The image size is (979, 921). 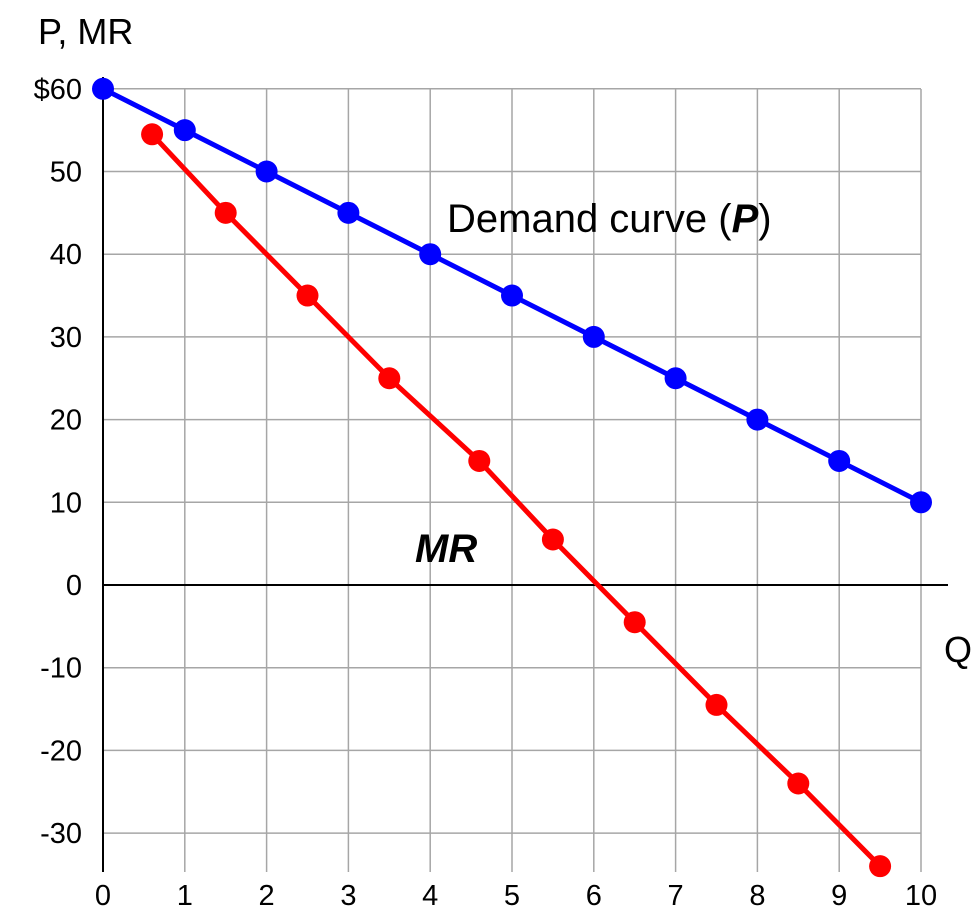 I want to click on y-tick-label: -10, so click(x=61, y=669).